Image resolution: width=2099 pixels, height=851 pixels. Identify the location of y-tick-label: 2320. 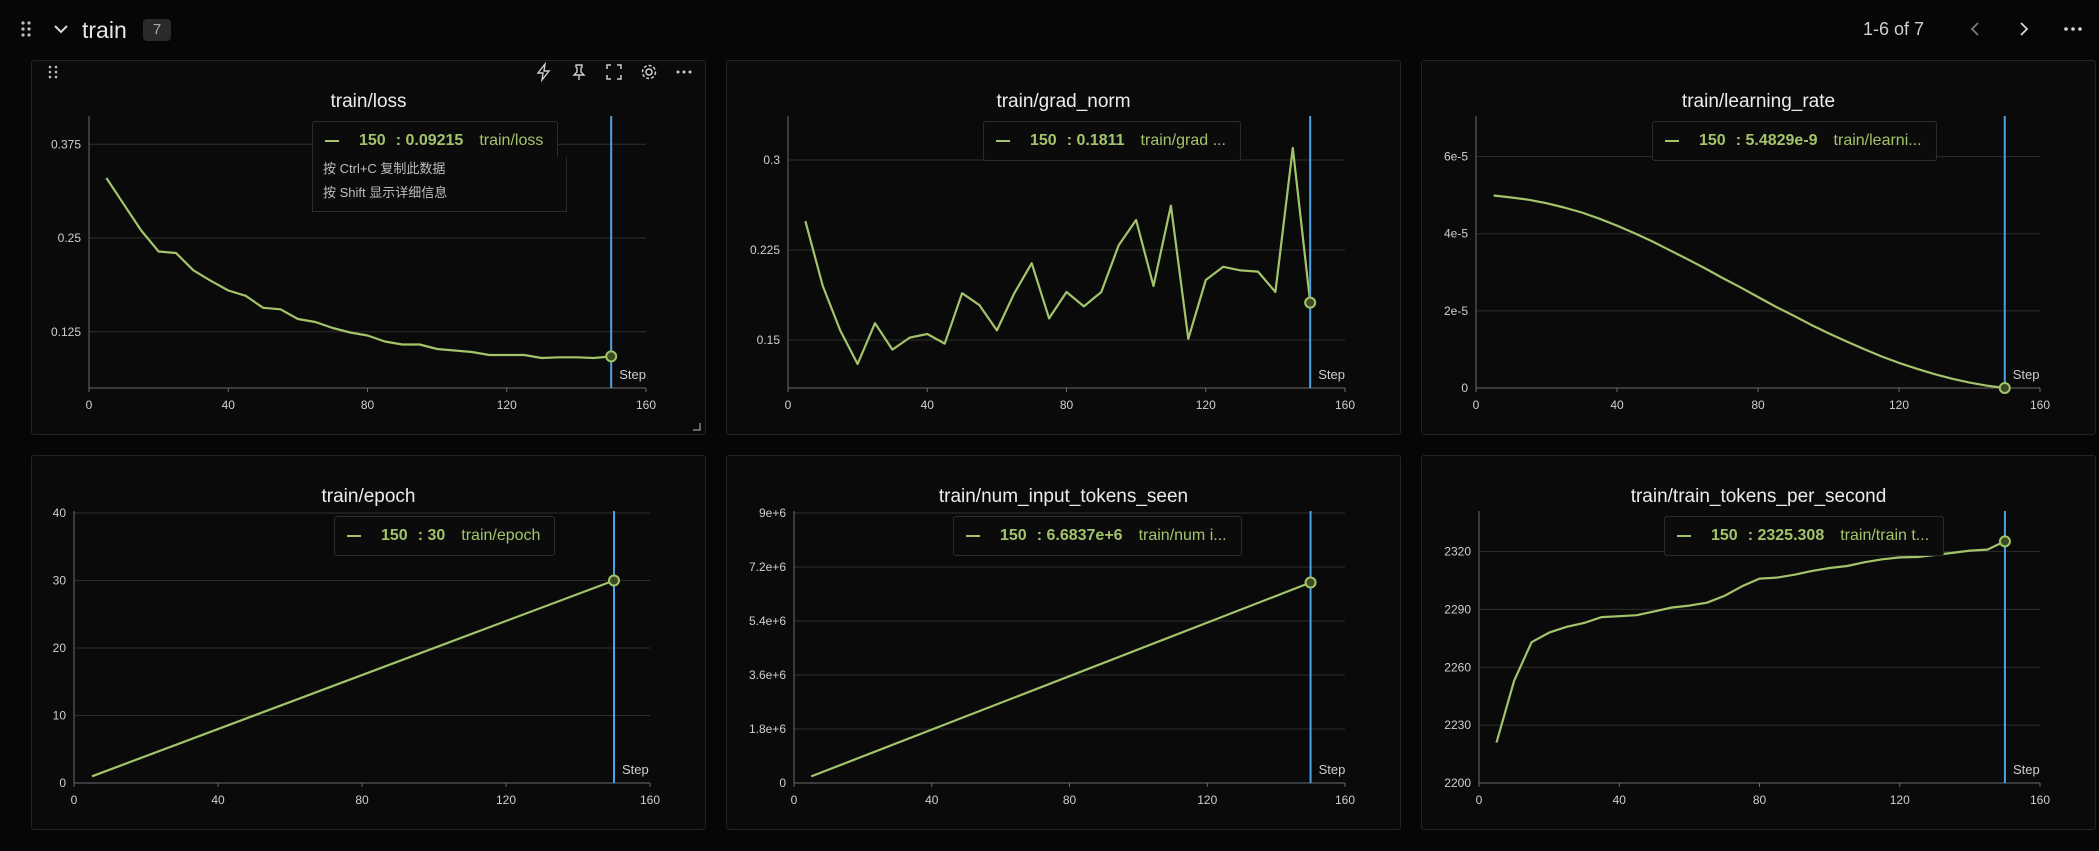
(1457, 552).